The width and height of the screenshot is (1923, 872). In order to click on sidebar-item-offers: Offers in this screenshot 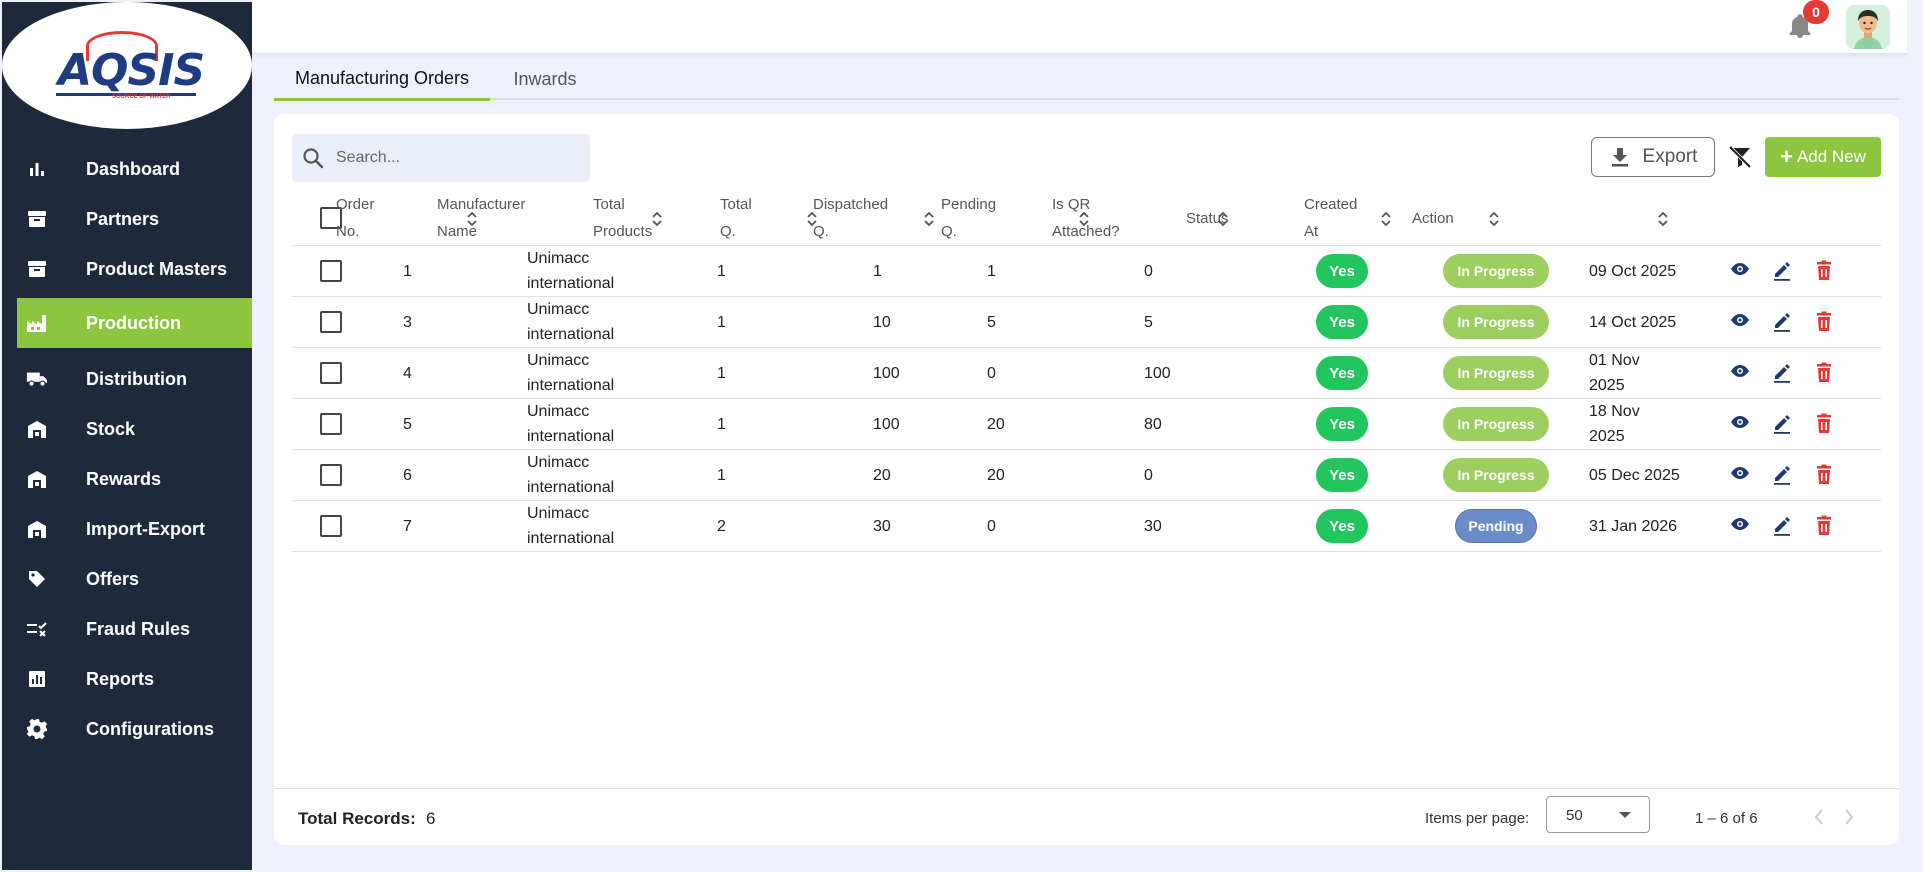, I will do `click(127, 579)`.